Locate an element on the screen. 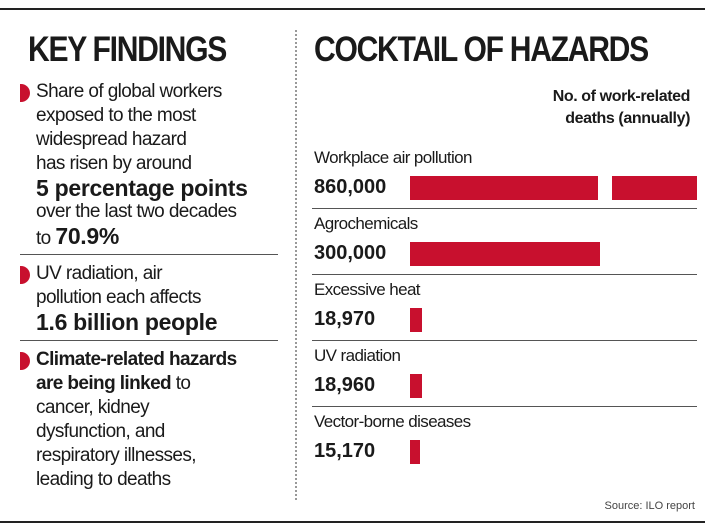 This screenshot has height=530, width=705. finding-line: 5 percentage points is located at coordinates (161, 188).